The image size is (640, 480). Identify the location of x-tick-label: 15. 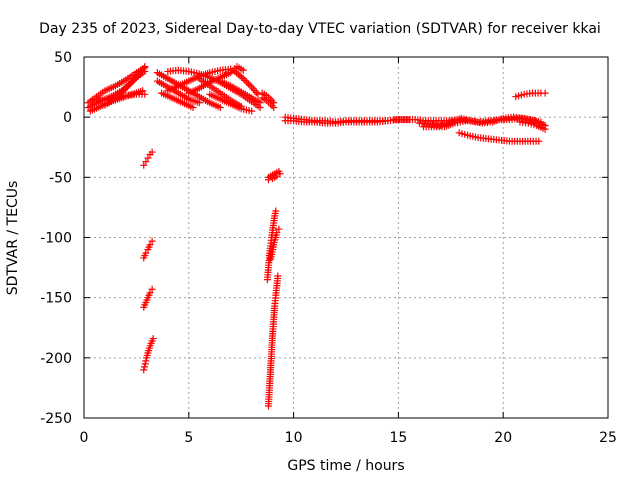
(398, 438).